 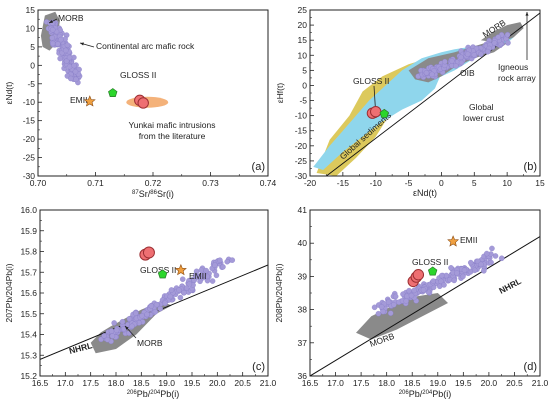 I want to click on x-tick-label: 5, so click(x=474, y=183).